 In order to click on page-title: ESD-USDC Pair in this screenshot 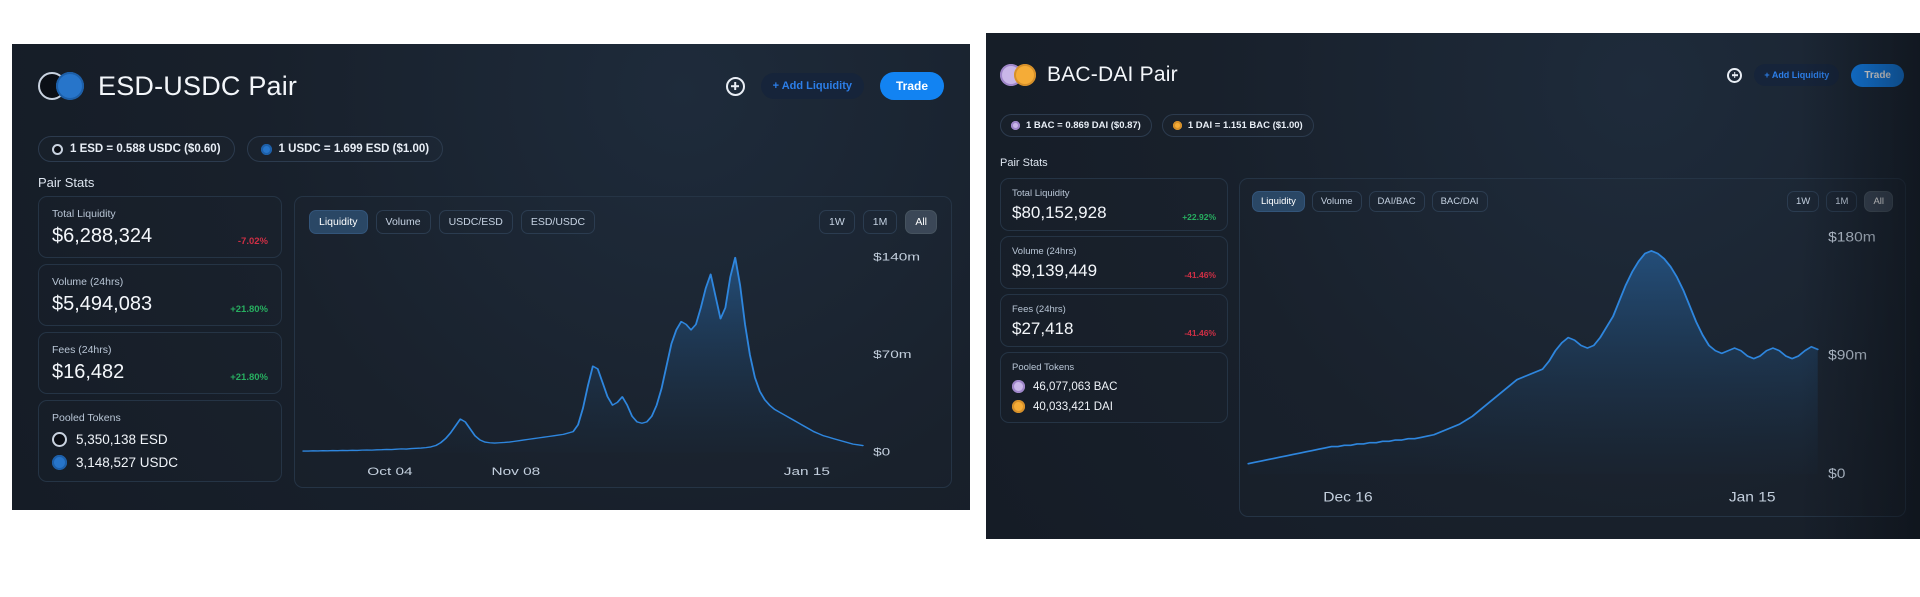, I will do `click(198, 85)`.